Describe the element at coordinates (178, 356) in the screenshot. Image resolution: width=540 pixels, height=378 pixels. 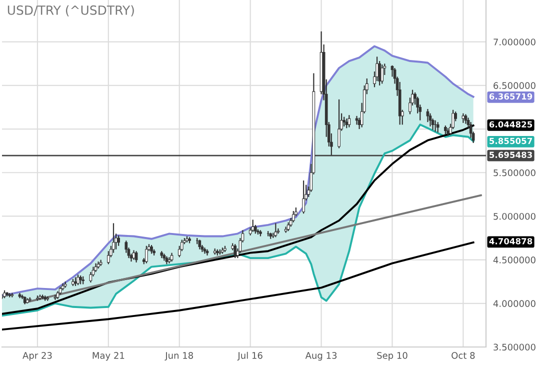
I see `x-tick-label: Jun 18` at that location.